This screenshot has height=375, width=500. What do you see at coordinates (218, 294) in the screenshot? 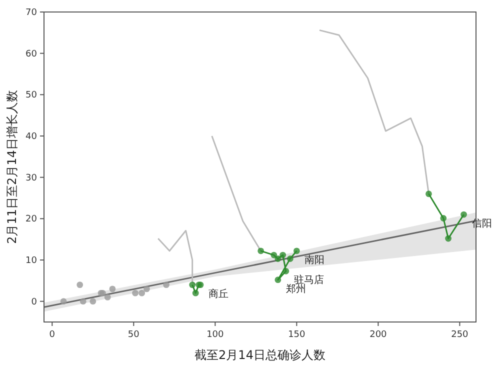
I see `annotation: 商丘` at bounding box center [218, 294].